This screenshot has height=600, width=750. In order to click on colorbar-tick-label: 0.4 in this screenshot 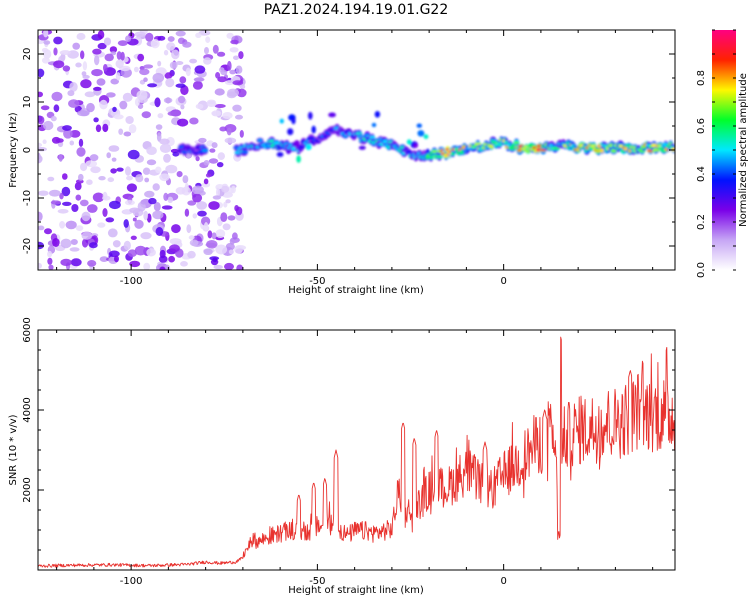, I will do `click(701, 174)`.